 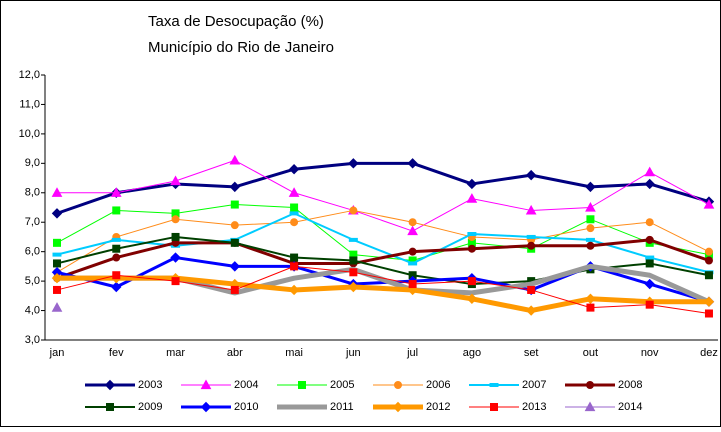 What do you see at coordinates (235, 353) in the screenshot?
I see `x-tick-label: abr` at bounding box center [235, 353].